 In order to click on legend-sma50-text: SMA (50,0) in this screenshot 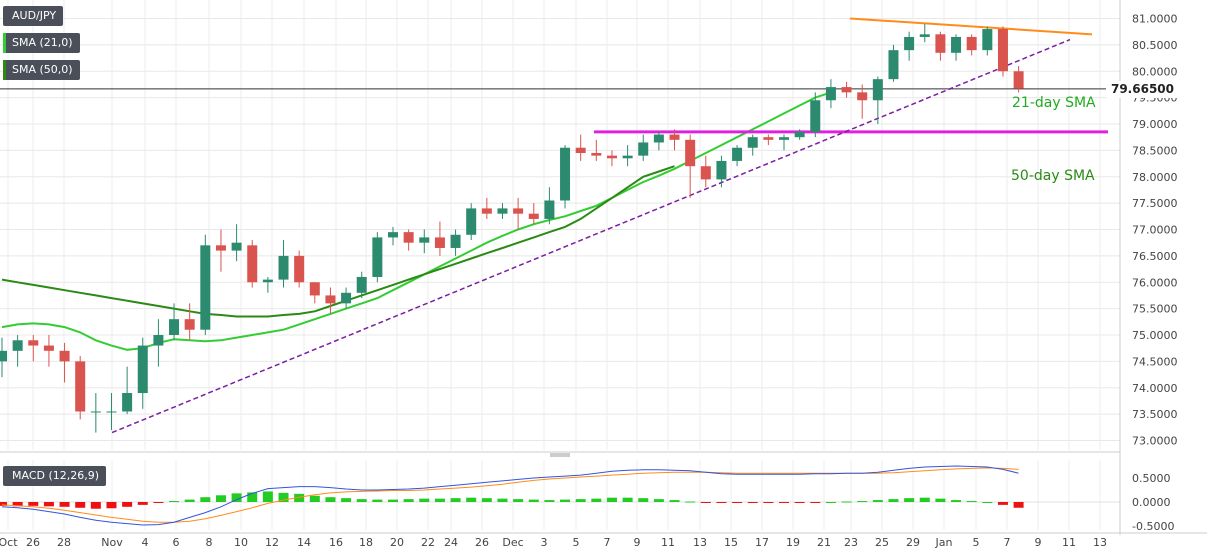, I will do `click(42, 69)`.